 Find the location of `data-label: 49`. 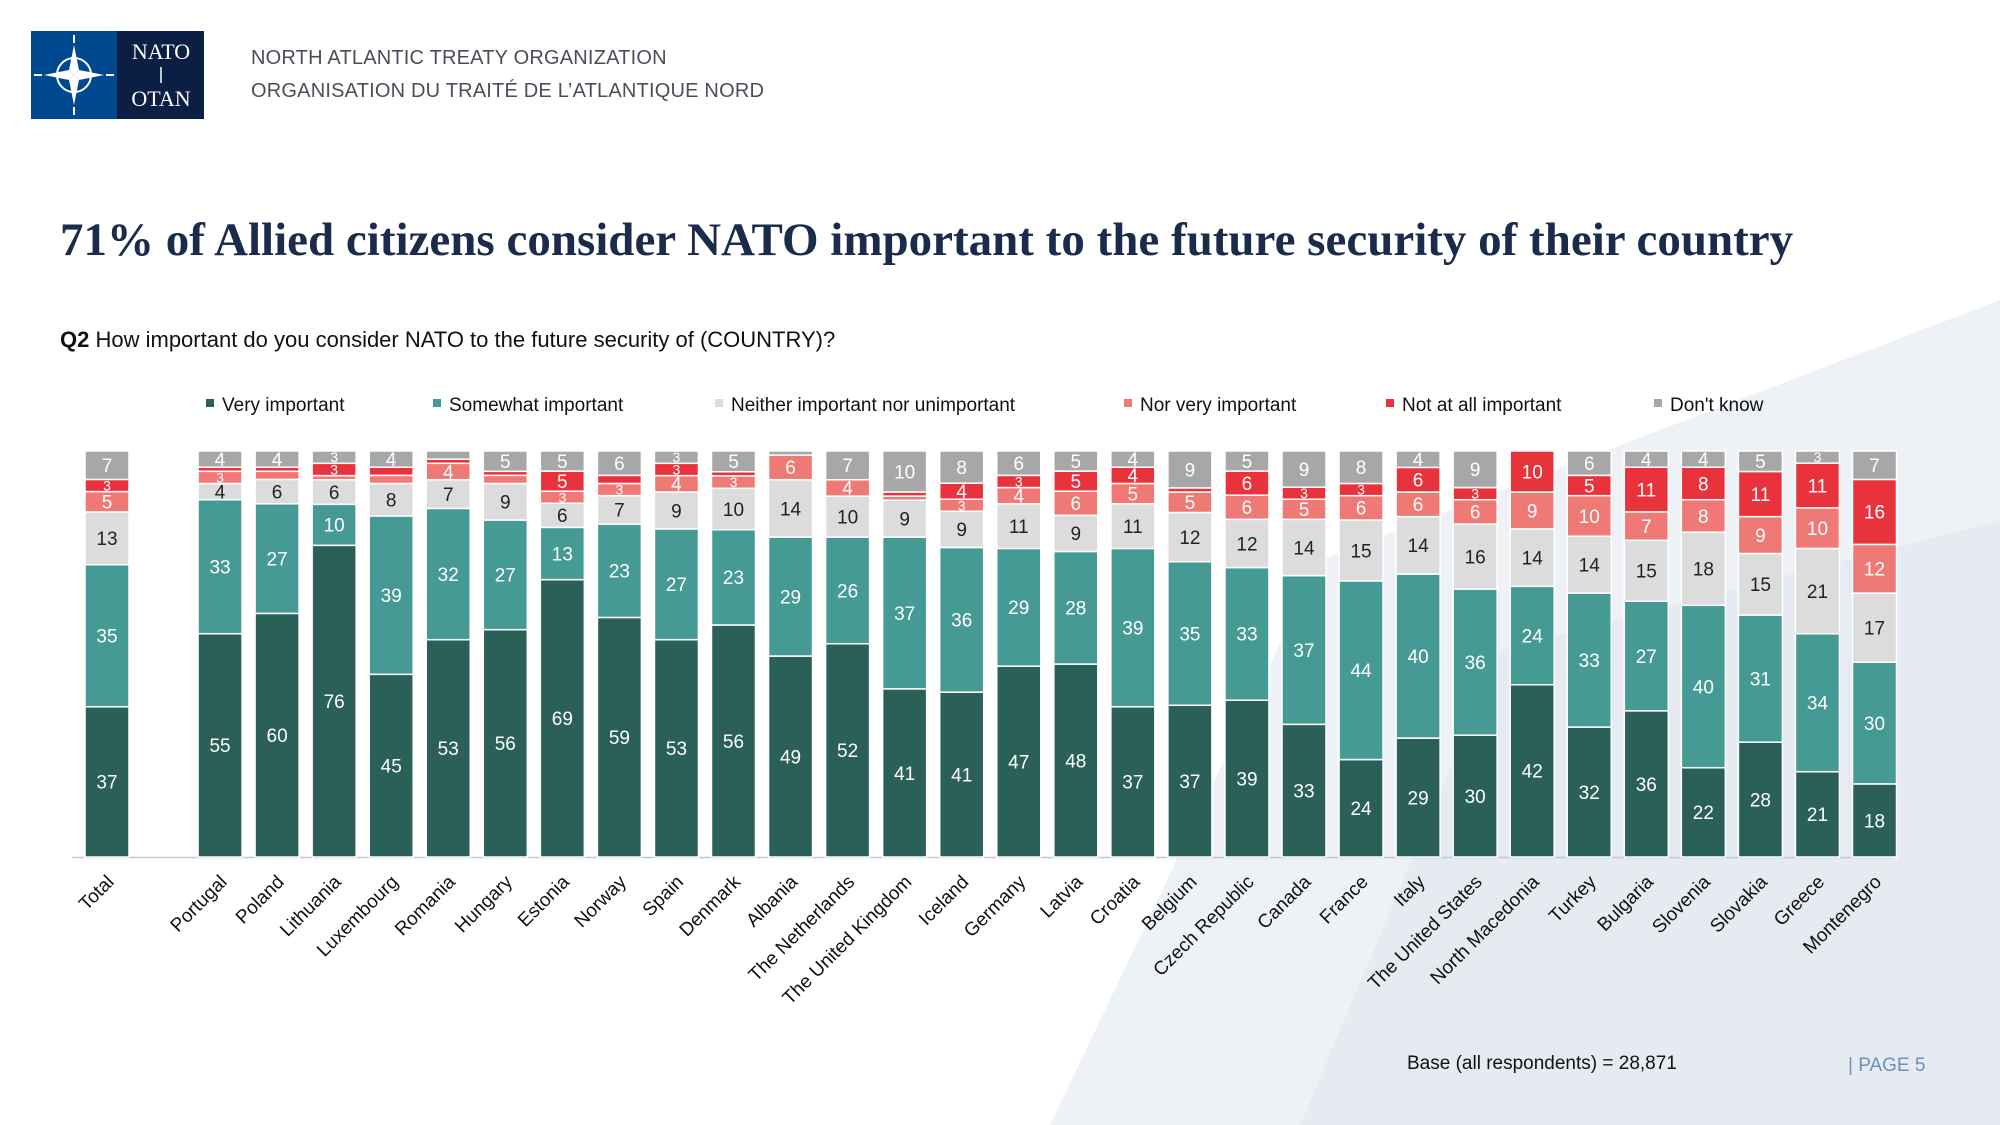

data-label: 49 is located at coordinates (790, 757).